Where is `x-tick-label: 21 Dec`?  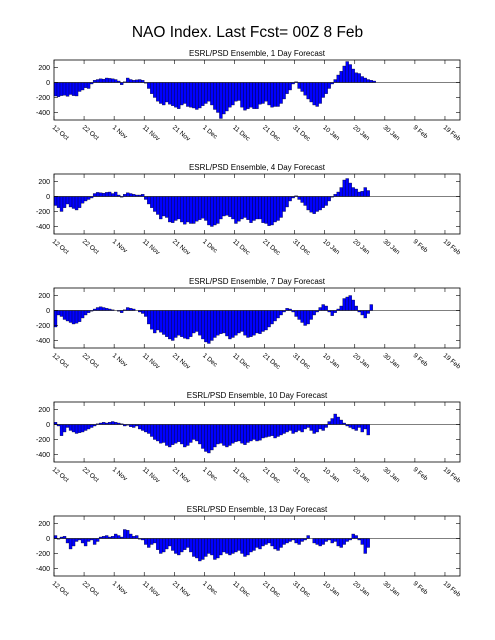 x-tick-label: 21 Dec is located at coordinates (271, 247).